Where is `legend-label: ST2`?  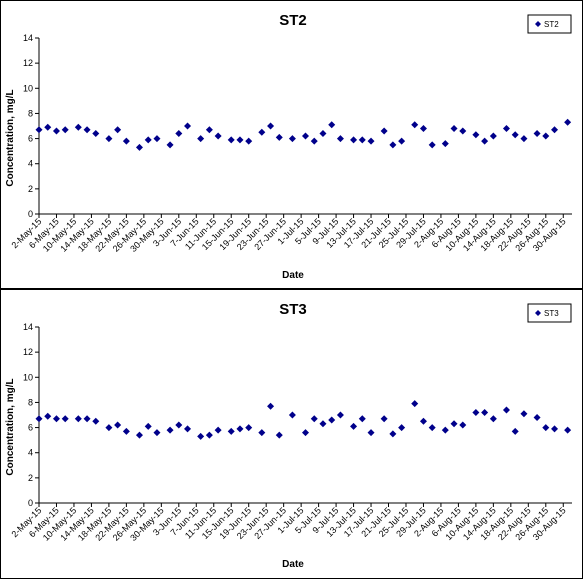 legend-label: ST2 is located at coordinates (551, 24).